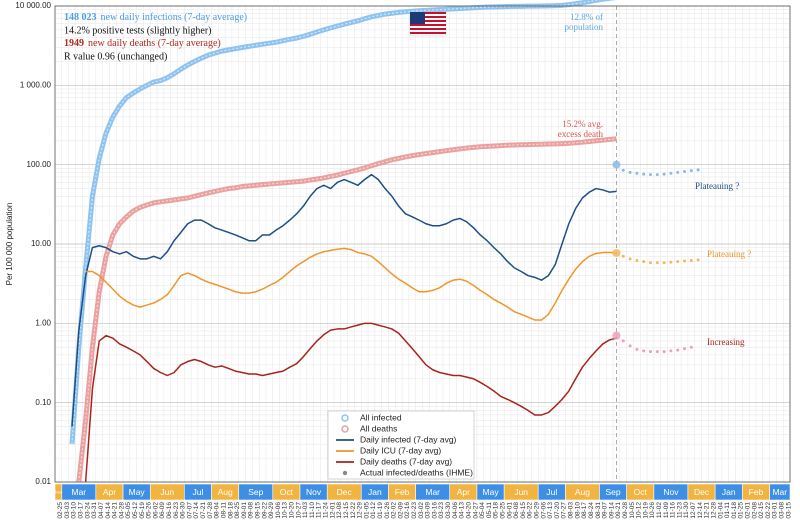 This screenshot has width=800, height=530. Describe the element at coordinates (652, 510) in the screenshot. I see `x-tick-label: 10-26` at that location.